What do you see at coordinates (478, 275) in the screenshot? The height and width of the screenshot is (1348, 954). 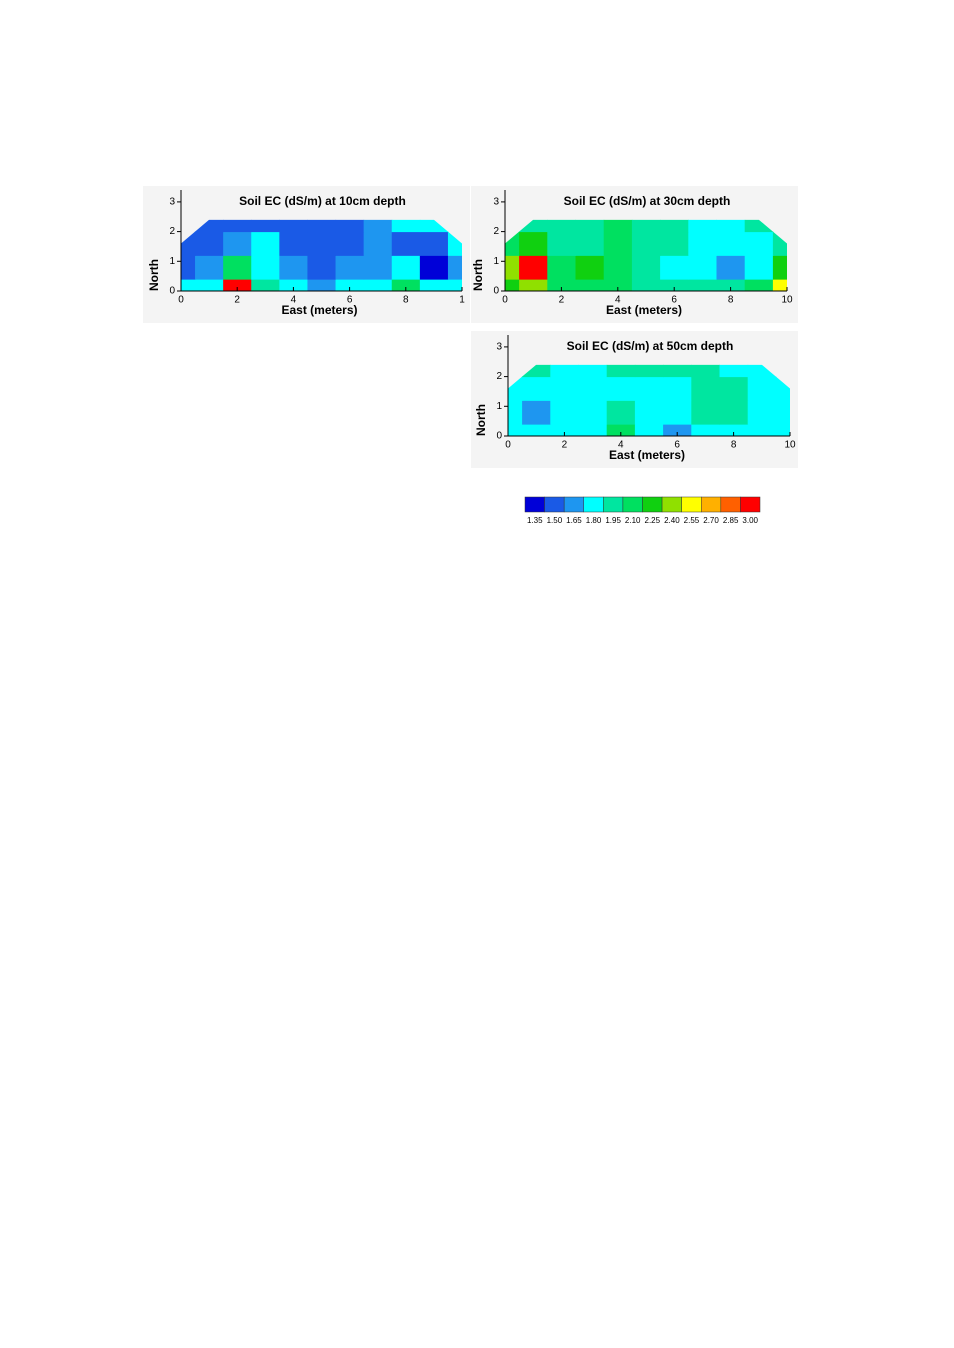 I see `y-axis-label: North` at bounding box center [478, 275].